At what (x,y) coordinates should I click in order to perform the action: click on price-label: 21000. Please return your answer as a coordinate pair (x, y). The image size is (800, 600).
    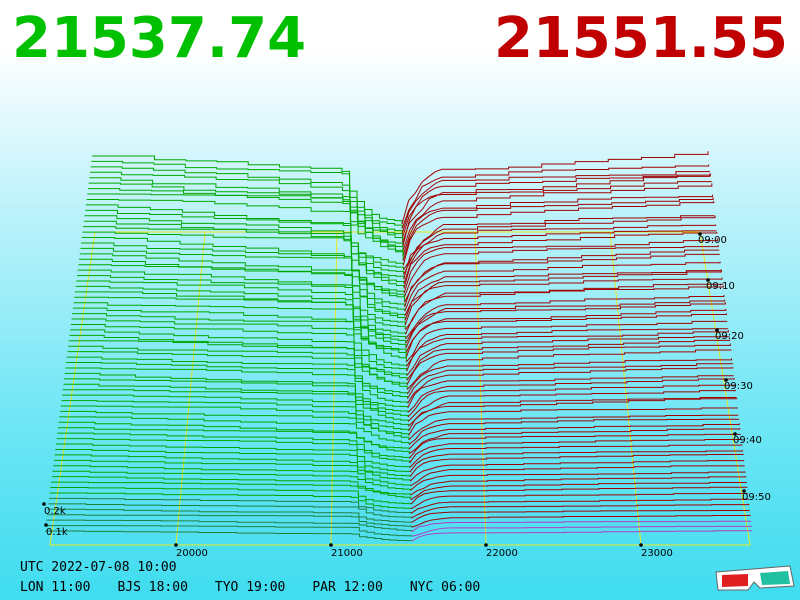
    Looking at the image, I should click on (347, 553).